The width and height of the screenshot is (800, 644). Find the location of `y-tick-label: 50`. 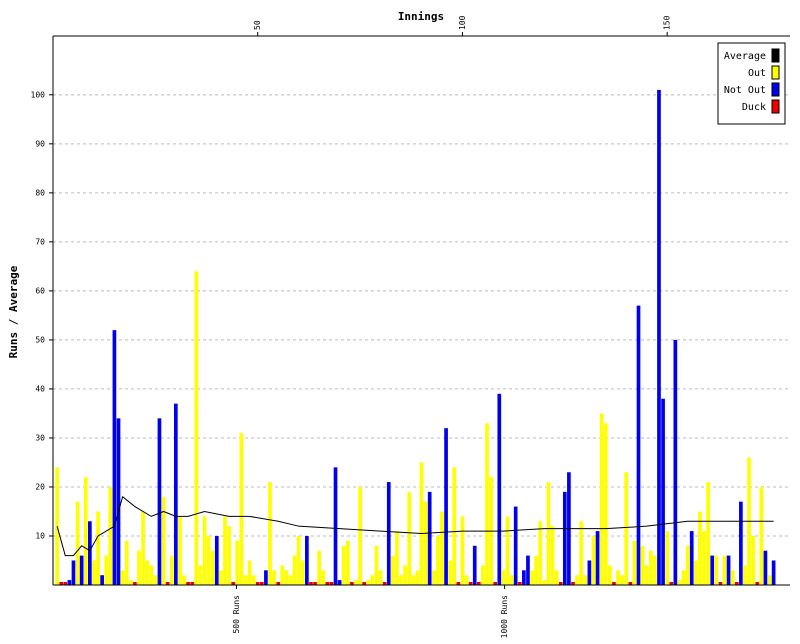

y-tick-label: 50 is located at coordinates (40, 339).